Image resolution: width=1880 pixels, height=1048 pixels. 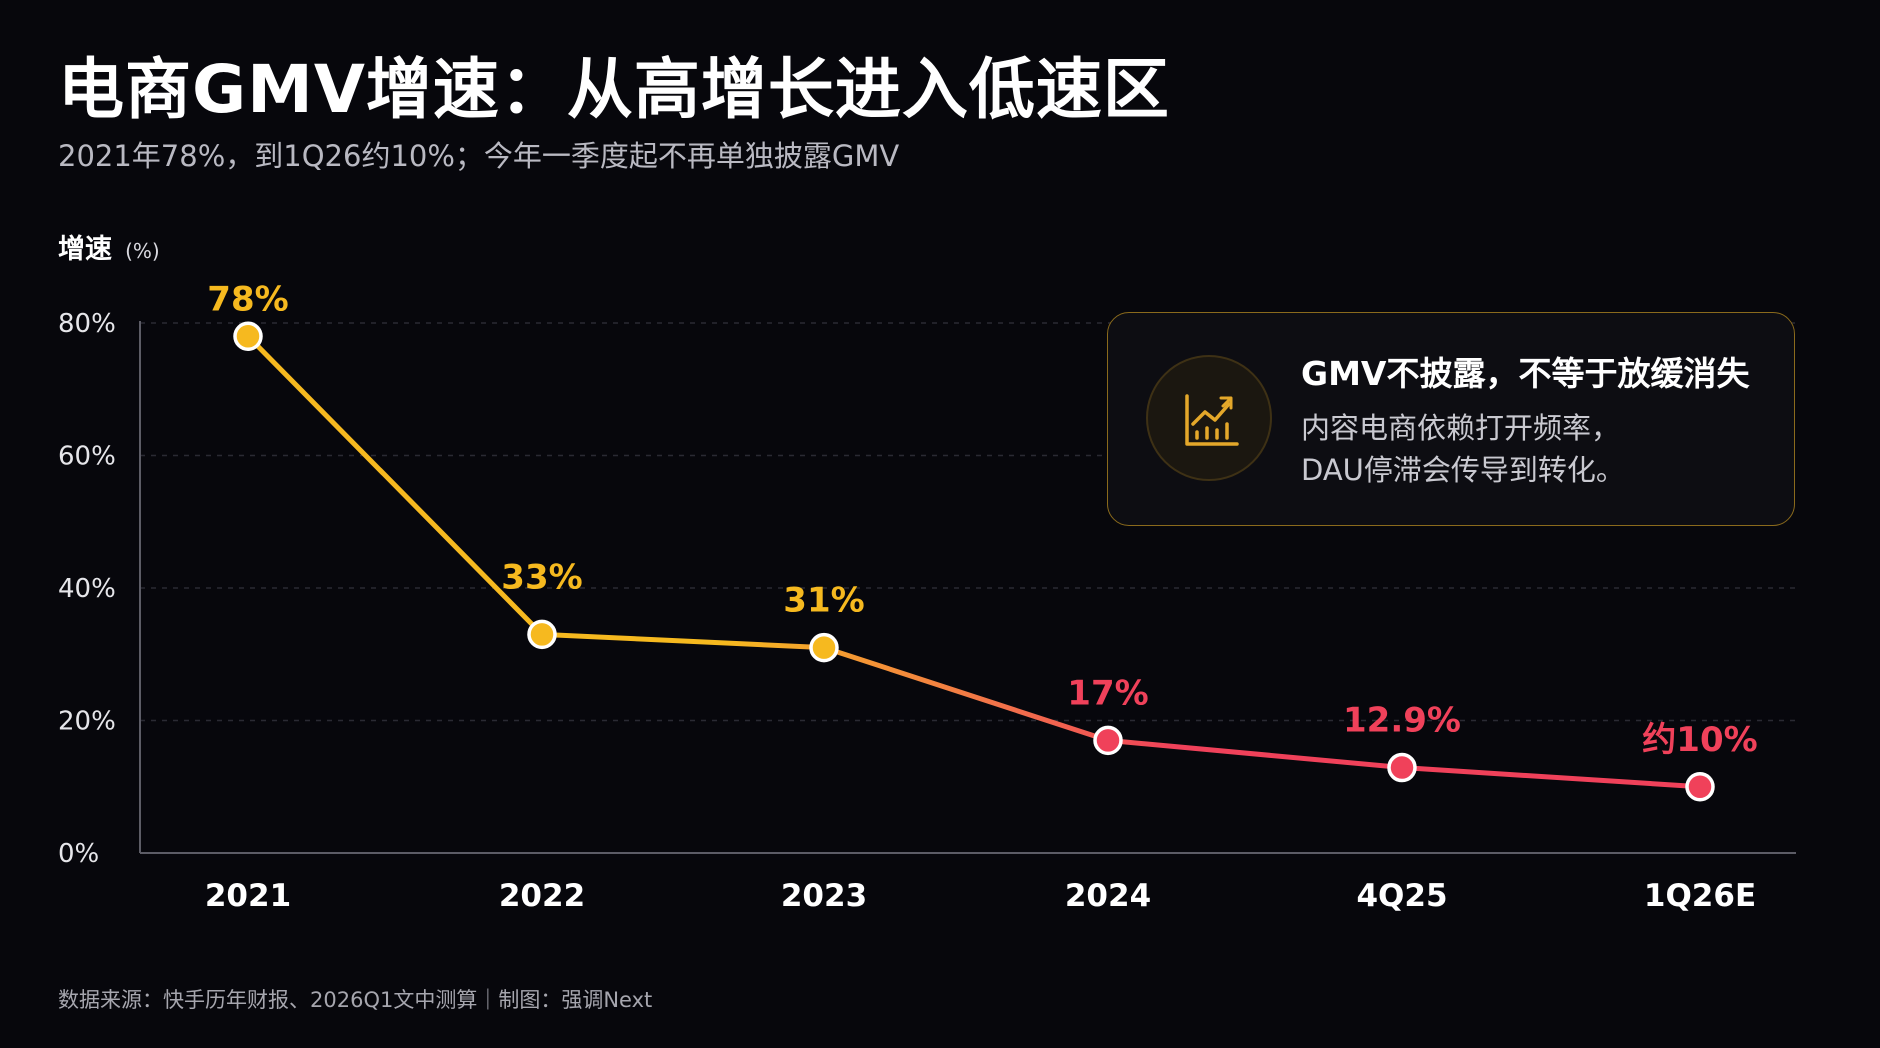 What do you see at coordinates (1107, 693) in the screenshot?
I see `data-label: 17%` at bounding box center [1107, 693].